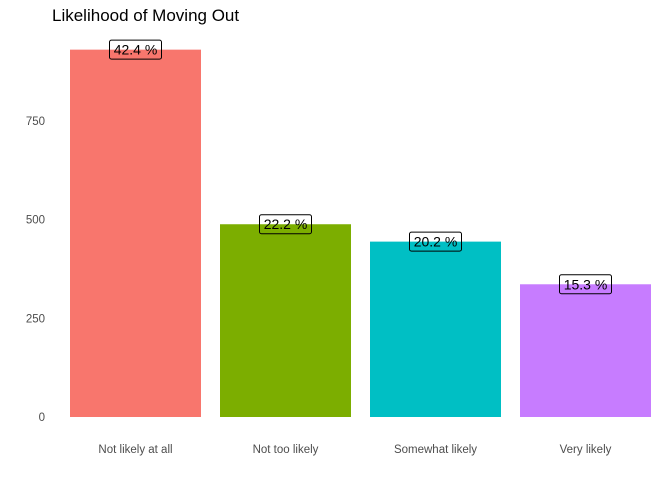 This screenshot has height=480, width=672. Describe the element at coordinates (35, 270) in the screenshot. I see `y-axis: 0 250 500 750` at that location.